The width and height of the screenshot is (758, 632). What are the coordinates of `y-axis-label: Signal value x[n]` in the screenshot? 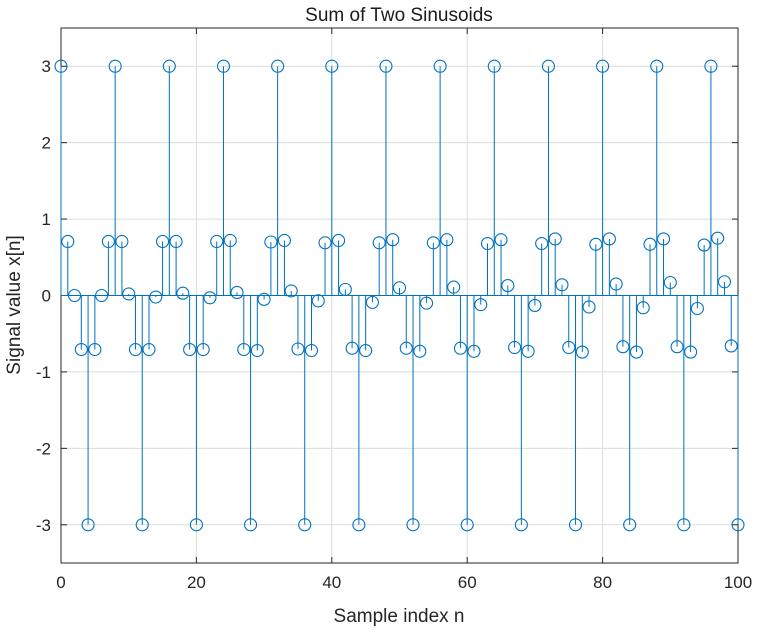 It's located at (14, 304).